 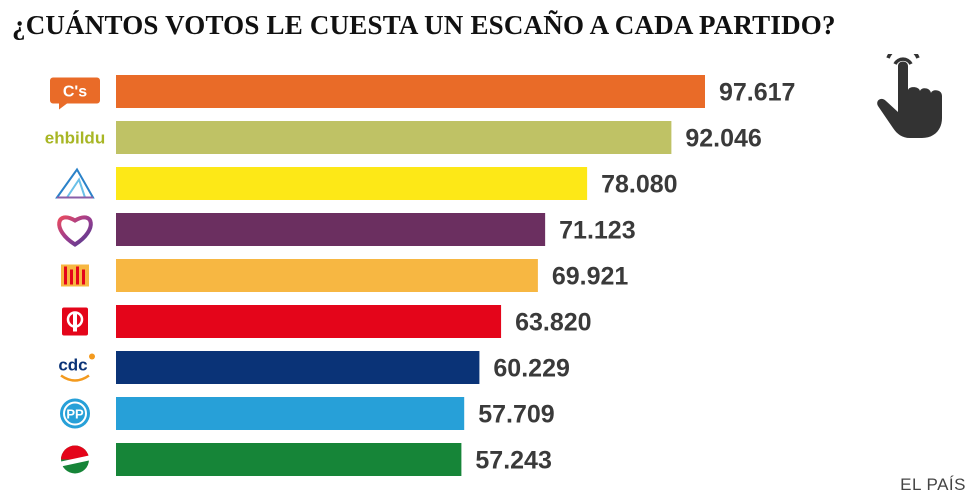 I want to click on podemos-coalition-logo-icon, so click(x=75, y=183).